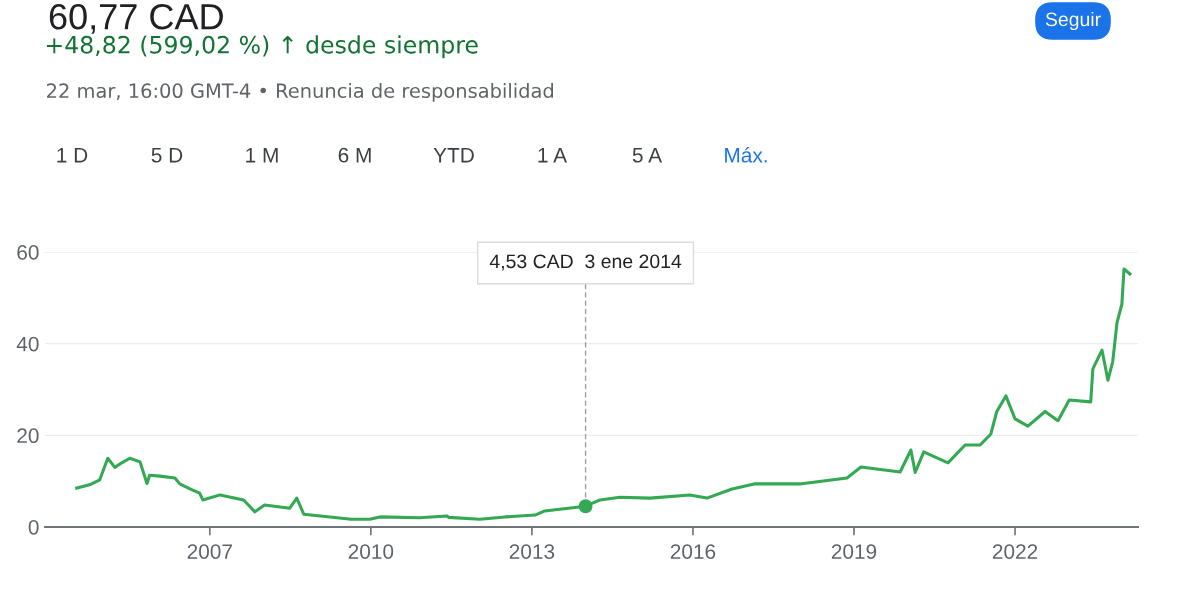 Image resolution: width=1200 pixels, height=600 pixels. Describe the element at coordinates (1015, 551) in the screenshot. I see `x-tick-label: 2022` at that location.